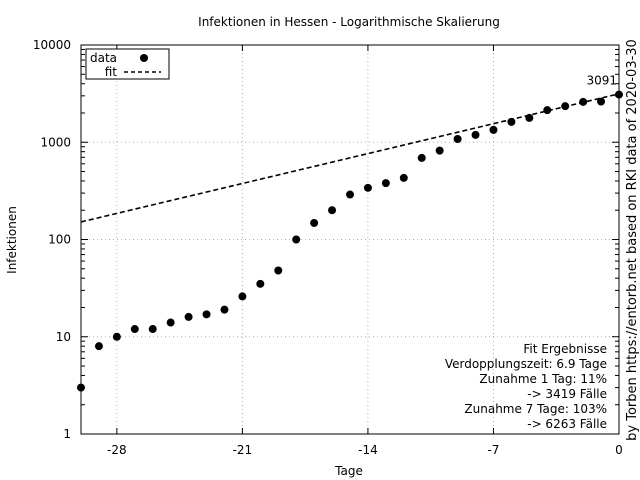 Image resolution: width=640 pixels, height=480 pixels. Describe the element at coordinates (55, 142) in the screenshot. I see `y-tick-label: 1000` at that location.